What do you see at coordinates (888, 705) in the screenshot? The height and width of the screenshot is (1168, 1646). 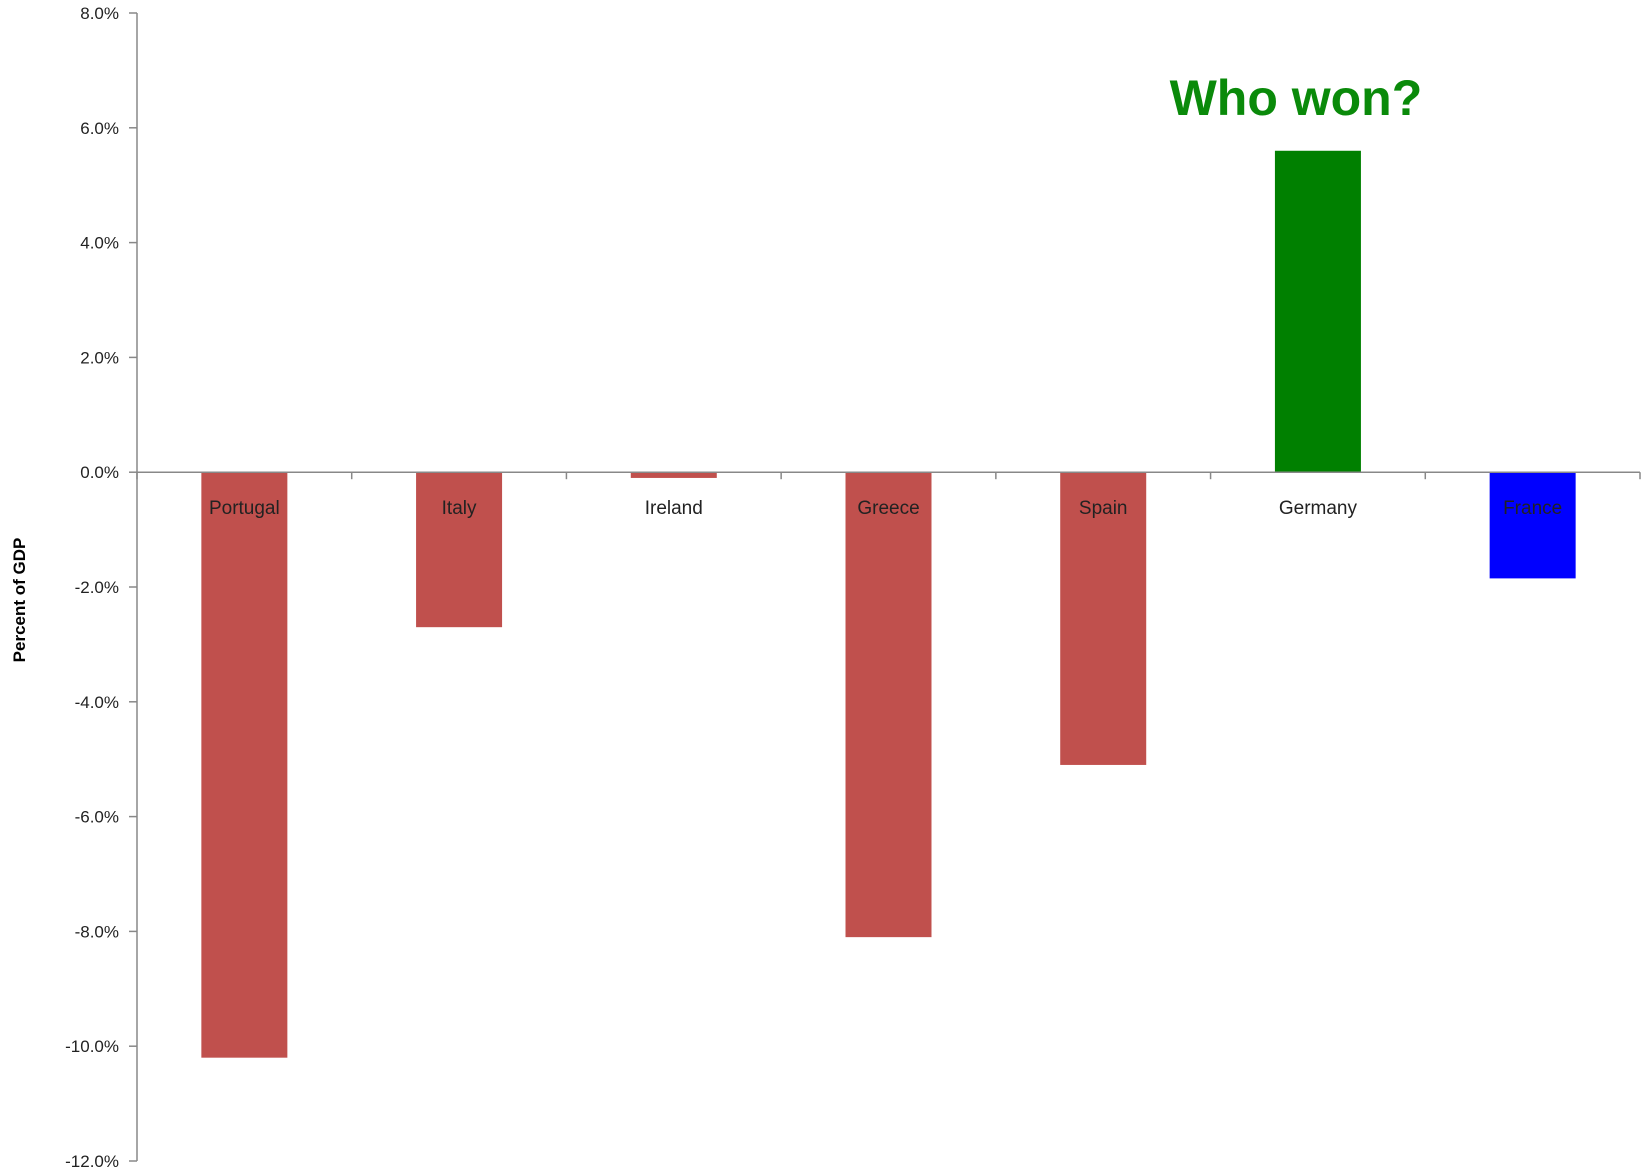 I see `bar-greece` at bounding box center [888, 705].